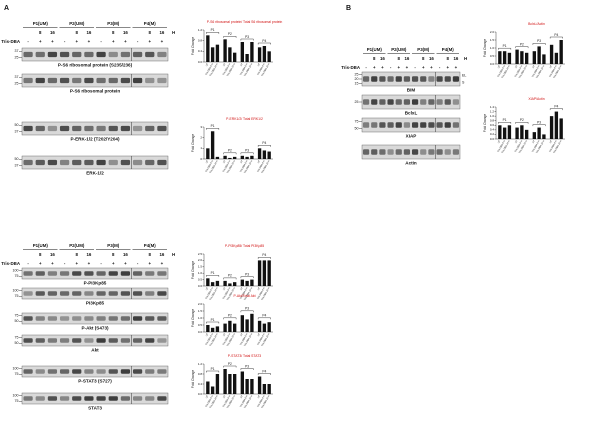 The height and width of the screenshot is (425, 612). I want to click on chart-title: P-Akt/Total Akt, so click(244, 296).